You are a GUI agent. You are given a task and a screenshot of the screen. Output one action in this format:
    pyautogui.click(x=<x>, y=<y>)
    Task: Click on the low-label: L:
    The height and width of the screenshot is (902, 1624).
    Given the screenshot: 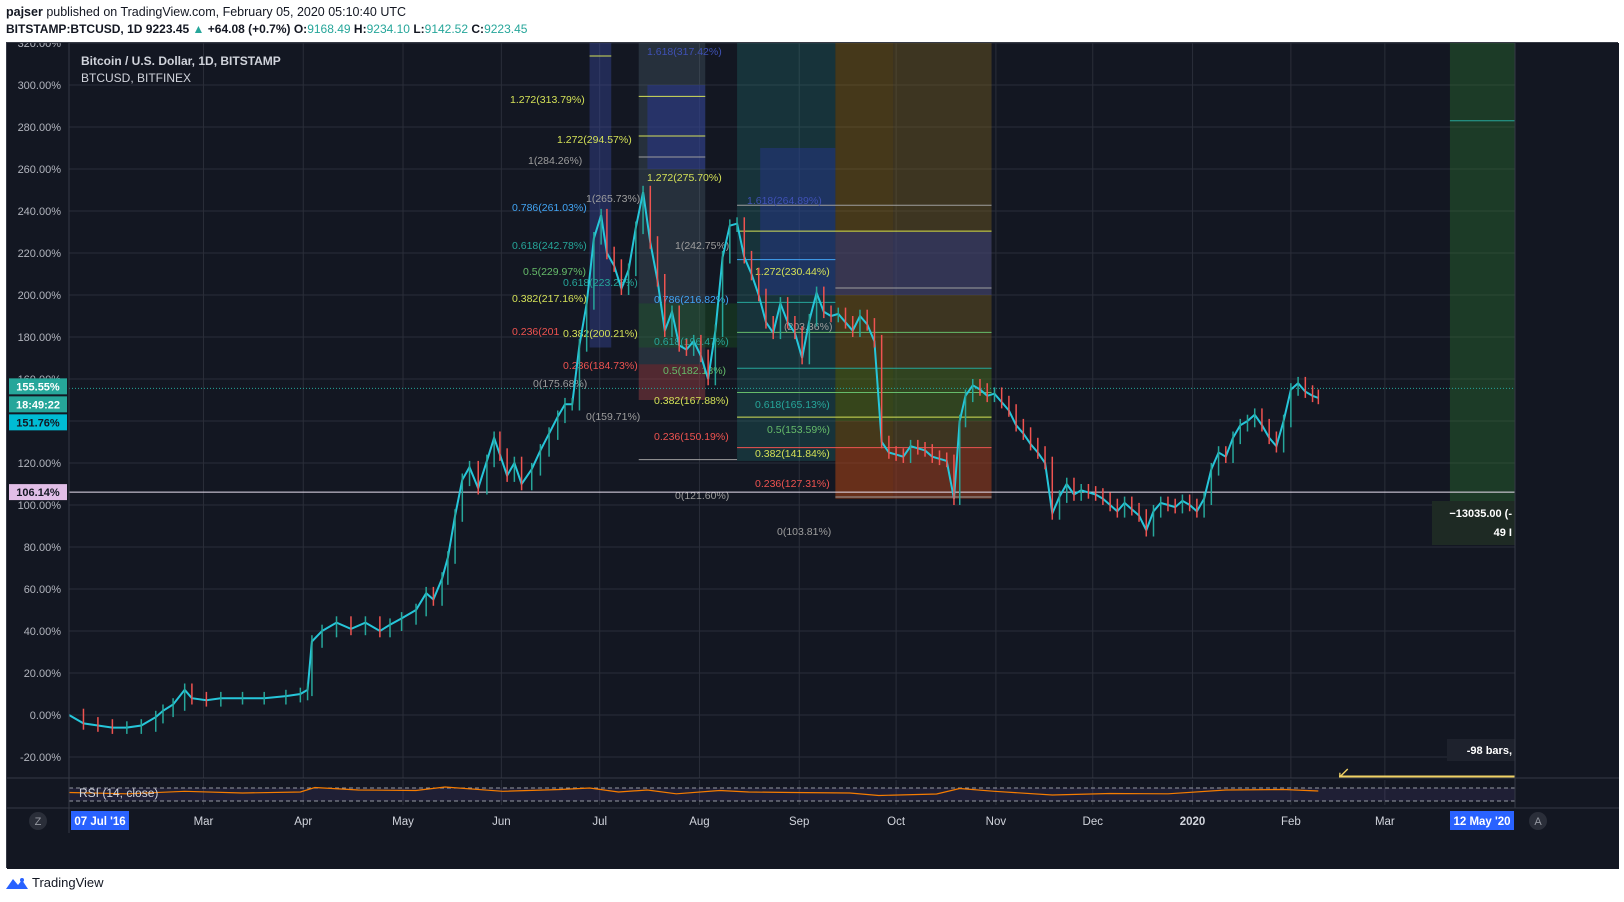 What is the action you would take?
    pyautogui.click(x=419, y=29)
    